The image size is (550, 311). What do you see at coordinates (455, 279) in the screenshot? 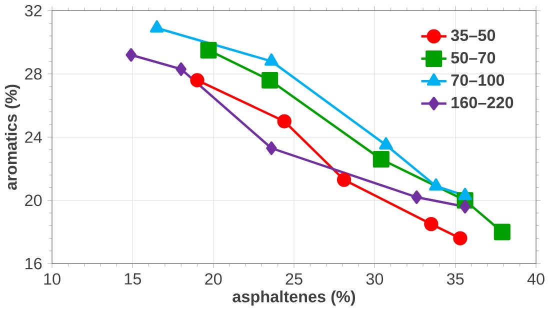
I see `x-tick-label: 35` at bounding box center [455, 279].